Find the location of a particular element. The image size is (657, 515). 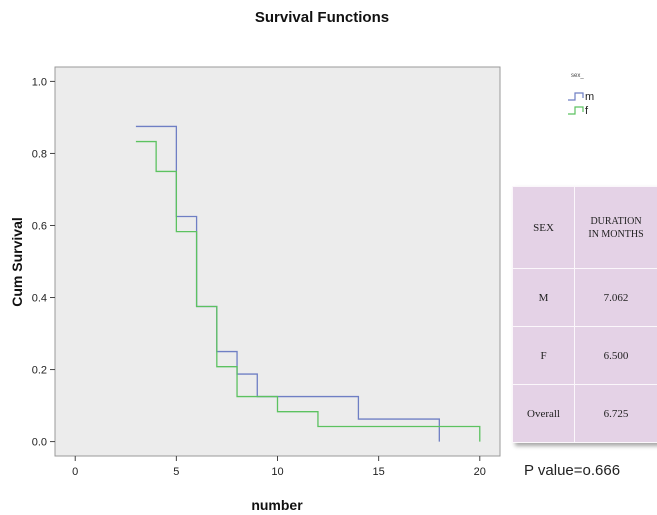

y-axis-label: Cum Survival is located at coordinates (17, 261).